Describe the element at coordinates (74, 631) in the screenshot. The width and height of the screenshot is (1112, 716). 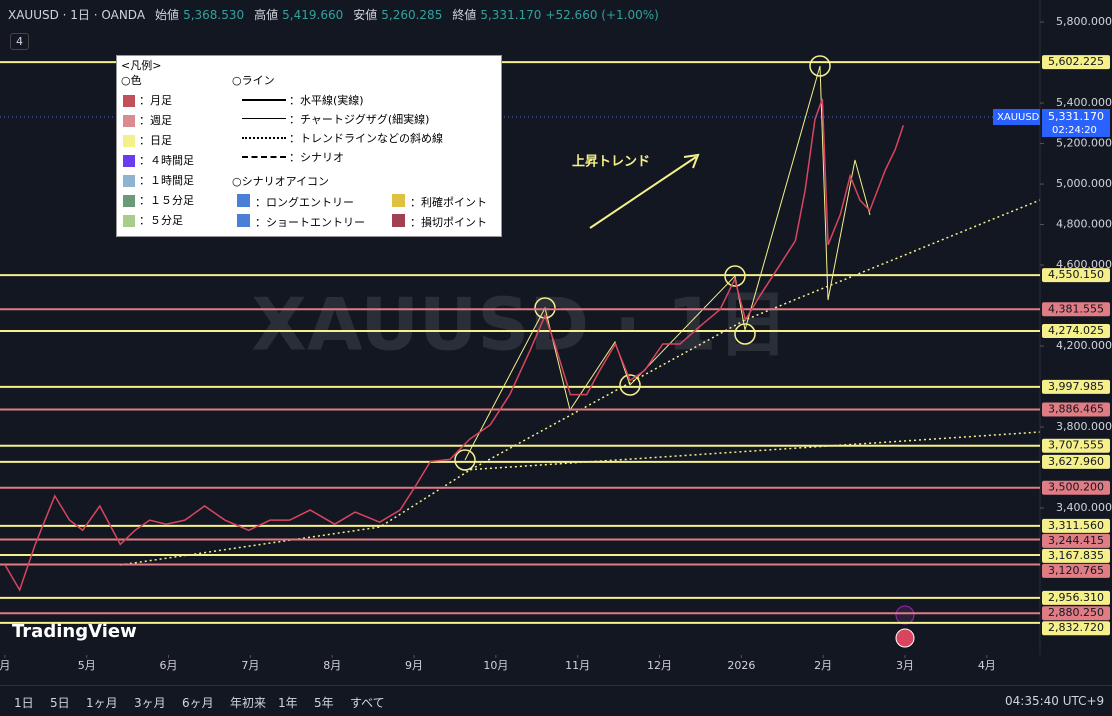
I see `logo: TradingView` at that location.